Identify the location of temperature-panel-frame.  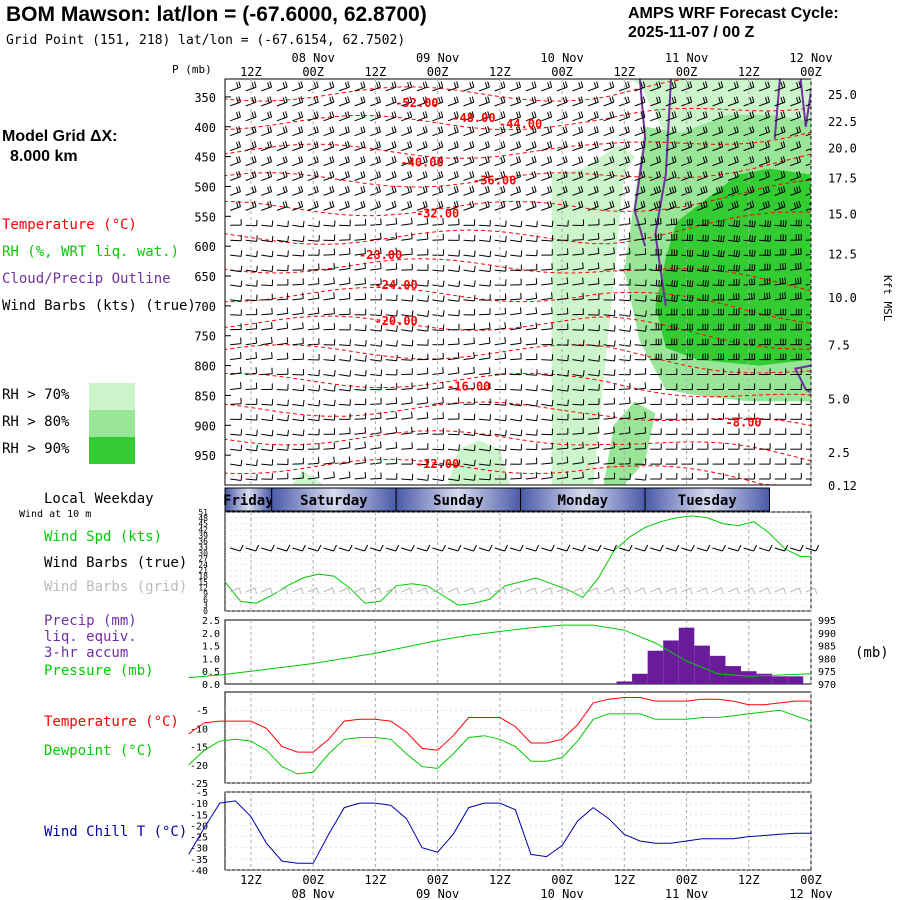
(518, 737).